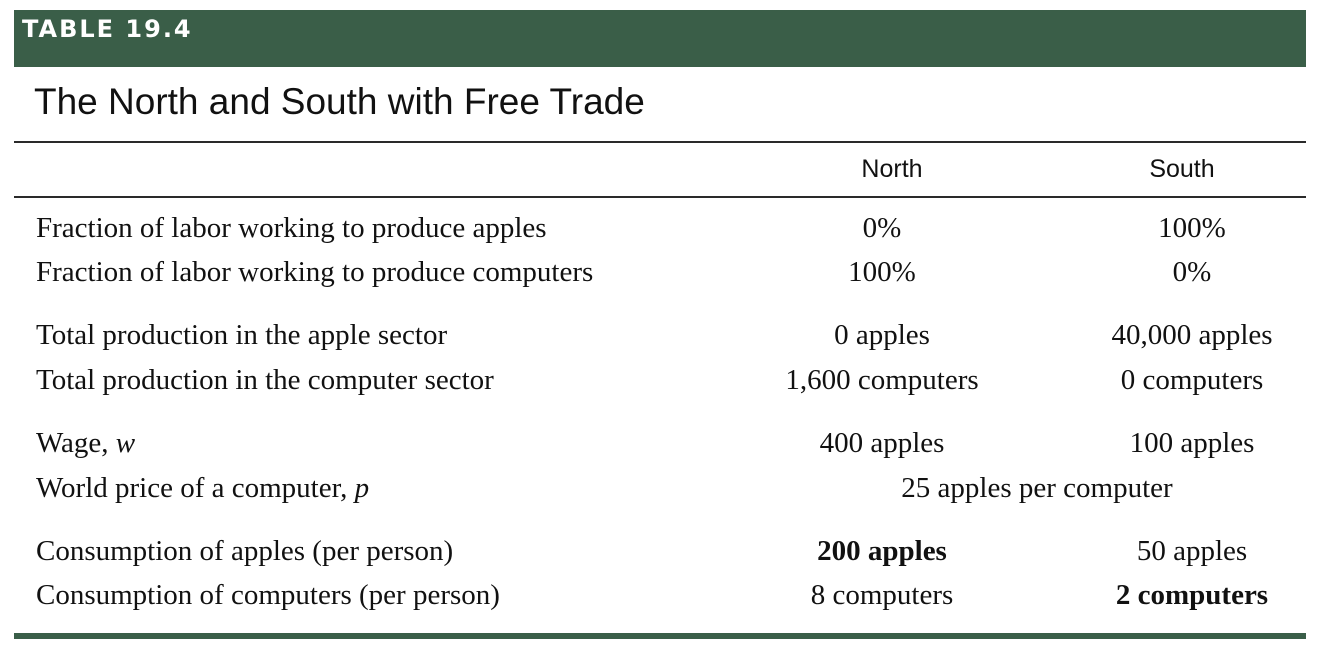 This screenshot has width=1330, height=656. I want to click on north-value: 0%, so click(882, 228).